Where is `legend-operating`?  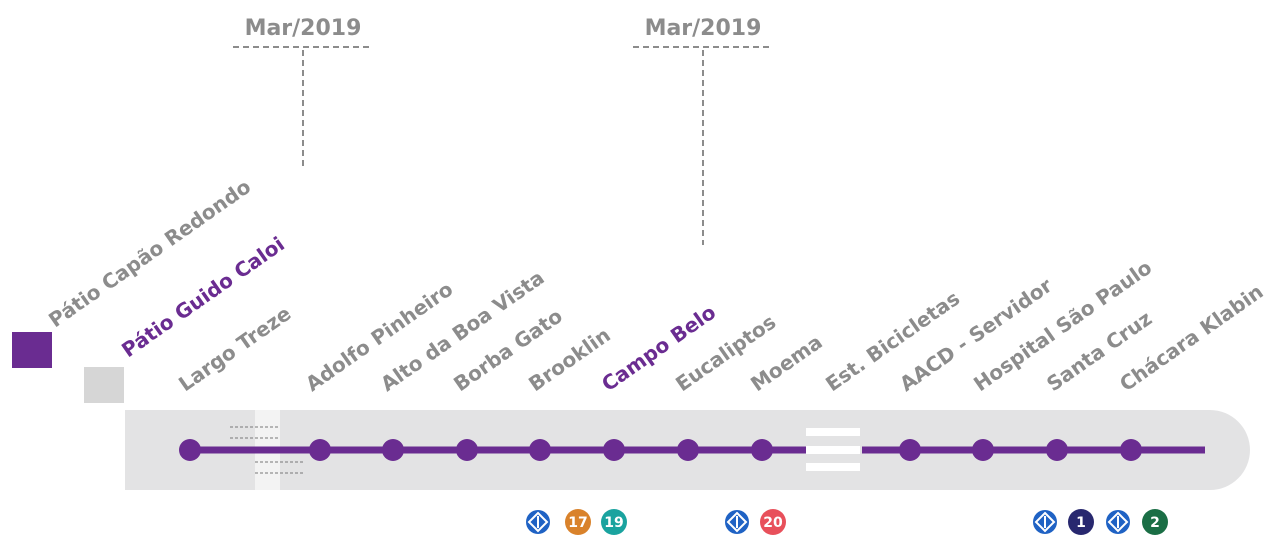
legend-operating is located at coordinates (32, 350).